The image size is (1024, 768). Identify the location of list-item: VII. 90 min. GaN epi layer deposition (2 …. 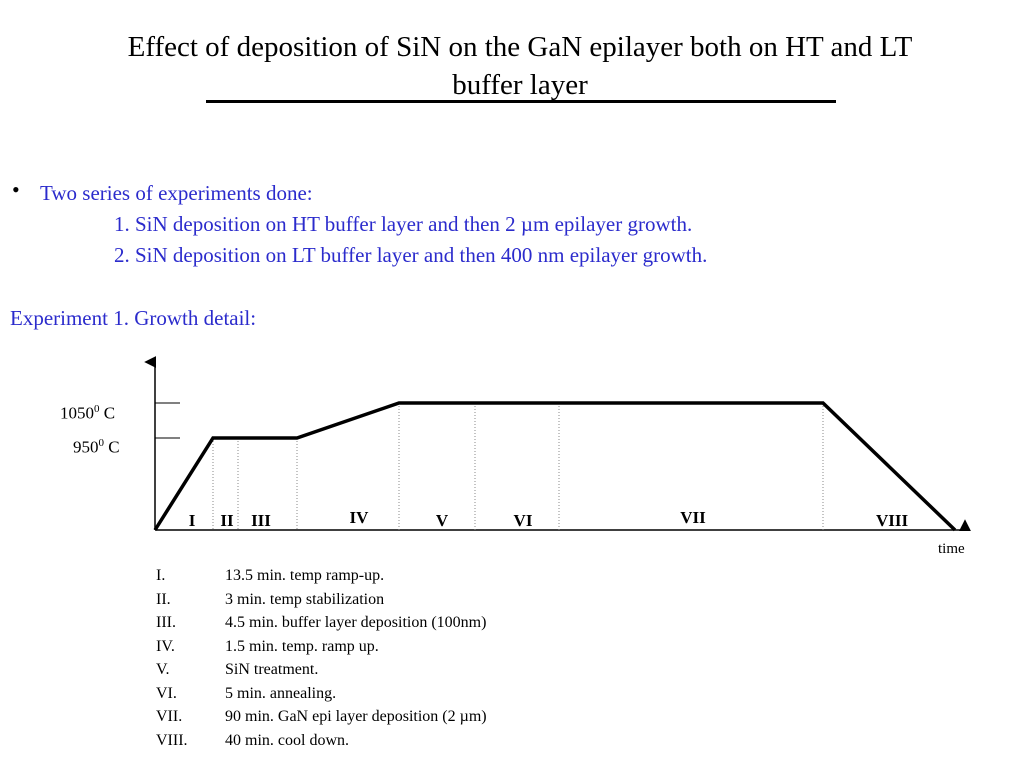
(321, 716).